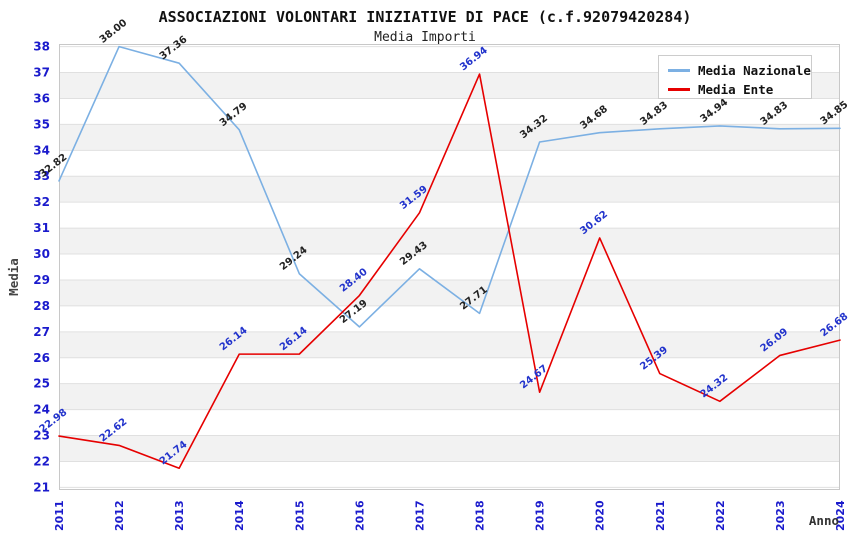 The width and height of the screenshot is (850, 550). What do you see at coordinates (41, 202) in the screenshot?
I see `y-tick-label: 32` at bounding box center [41, 202].